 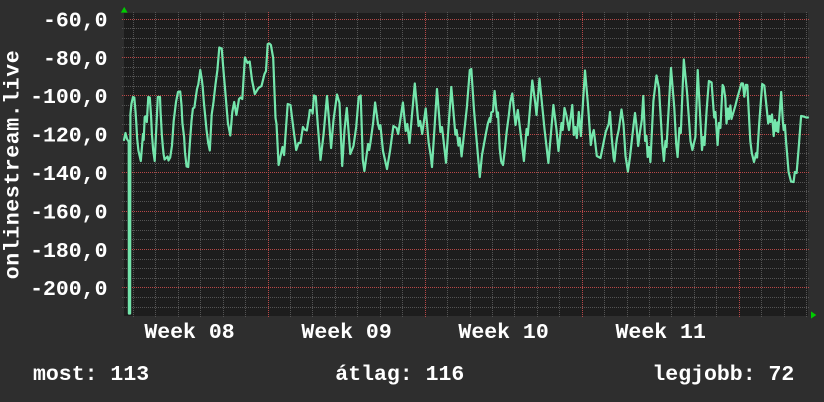 What do you see at coordinates (68, 175) in the screenshot?
I see `svg-text: -140,0` at bounding box center [68, 175].